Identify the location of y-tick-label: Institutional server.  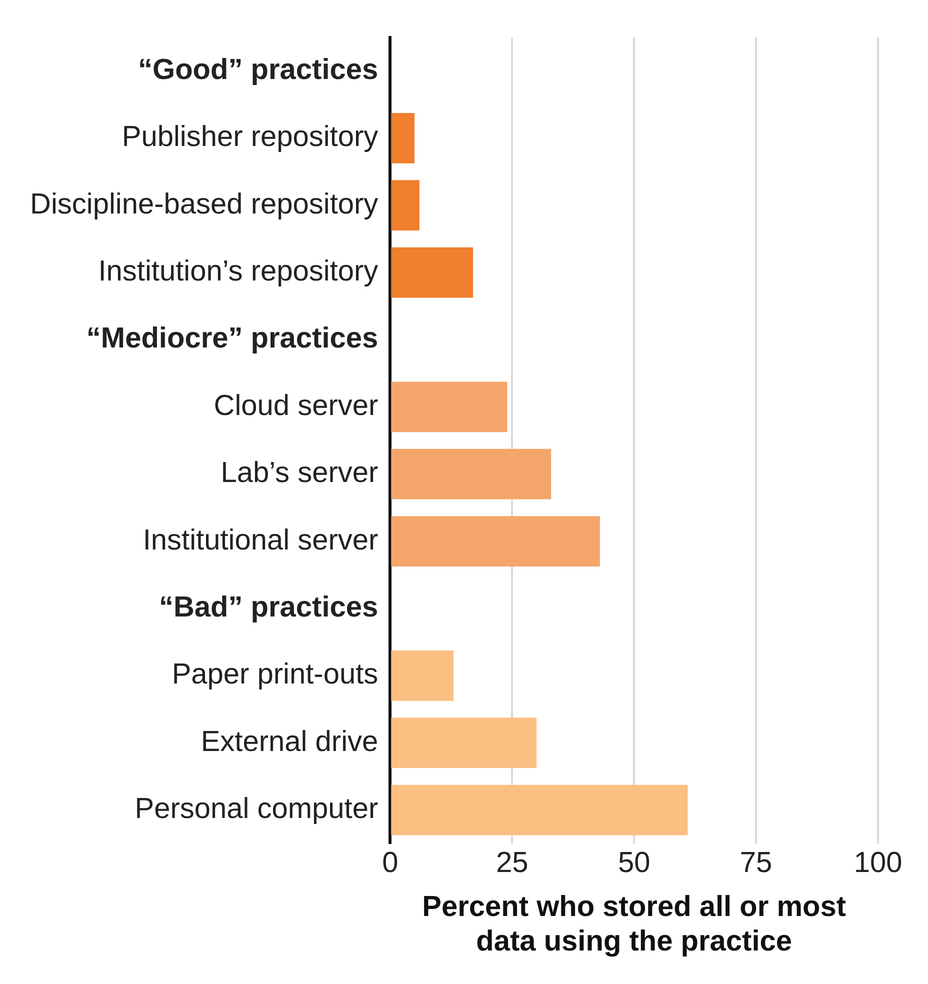
(260, 540).